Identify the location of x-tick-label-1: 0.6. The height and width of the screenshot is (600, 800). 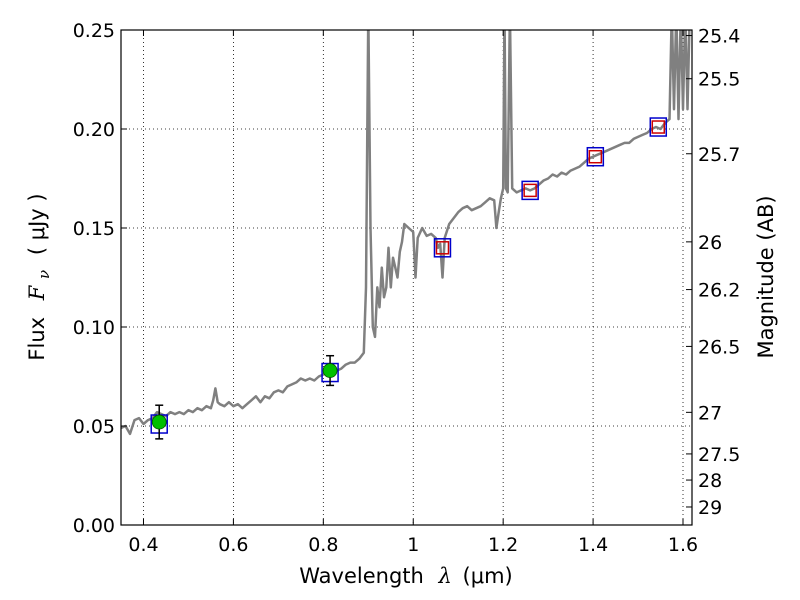
(233, 545).